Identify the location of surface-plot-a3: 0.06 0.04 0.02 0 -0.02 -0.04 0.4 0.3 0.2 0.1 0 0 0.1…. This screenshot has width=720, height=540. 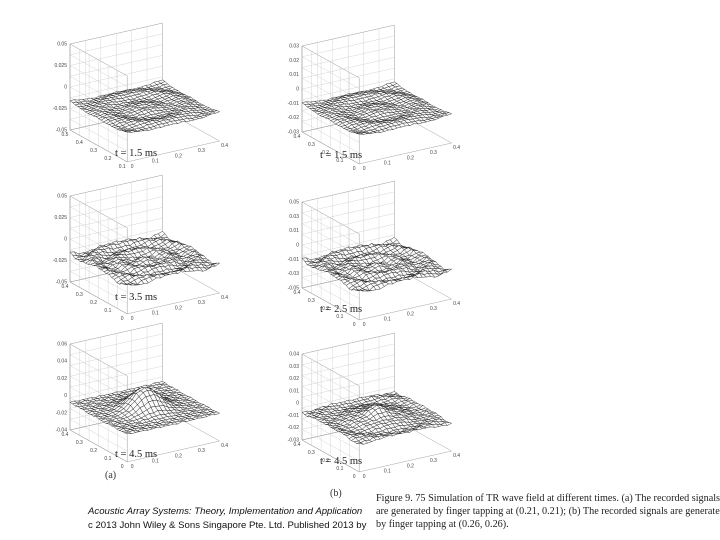
(118, 395).